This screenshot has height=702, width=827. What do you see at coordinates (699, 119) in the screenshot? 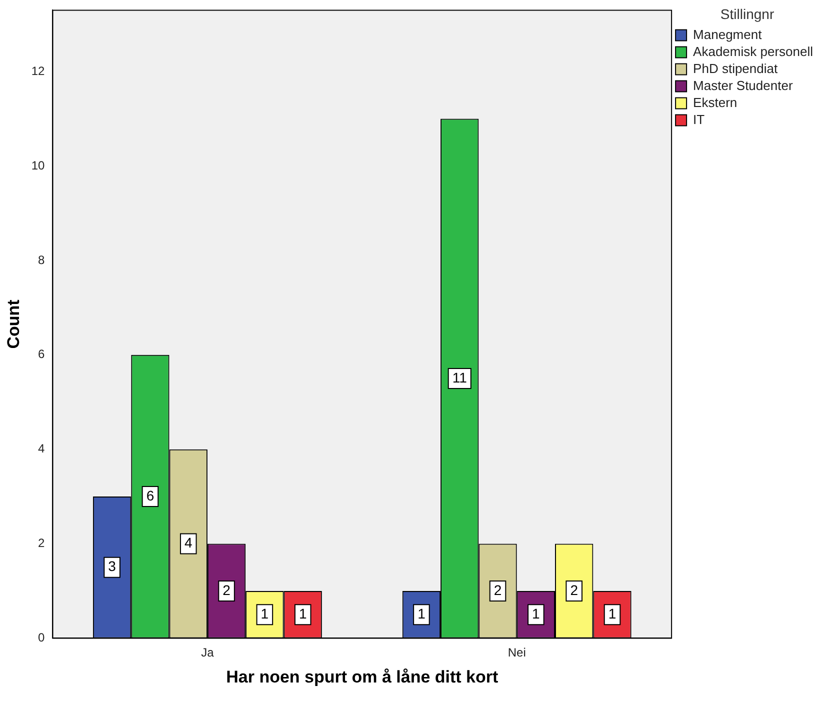
I see `legend-label: IT` at bounding box center [699, 119].